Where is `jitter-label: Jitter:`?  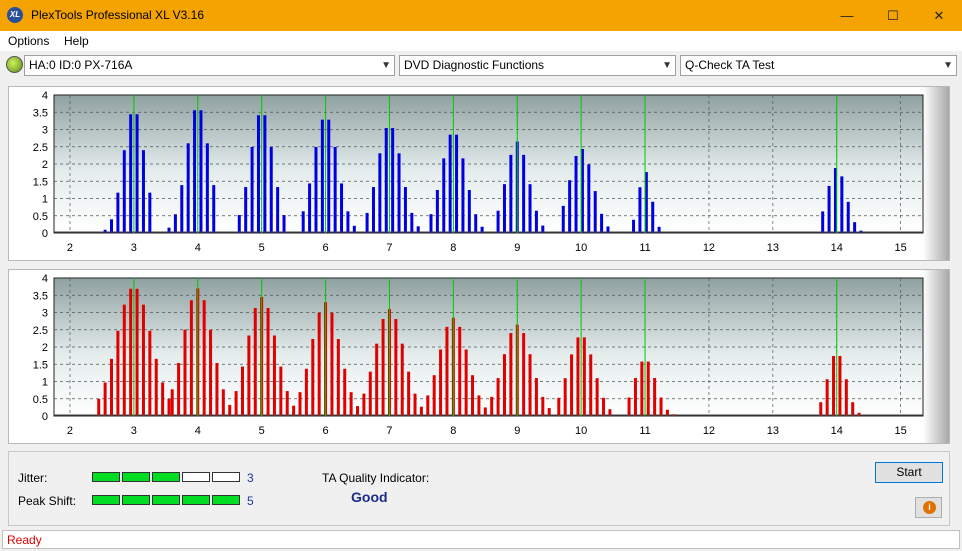 jitter-label: Jitter: is located at coordinates (33, 478).